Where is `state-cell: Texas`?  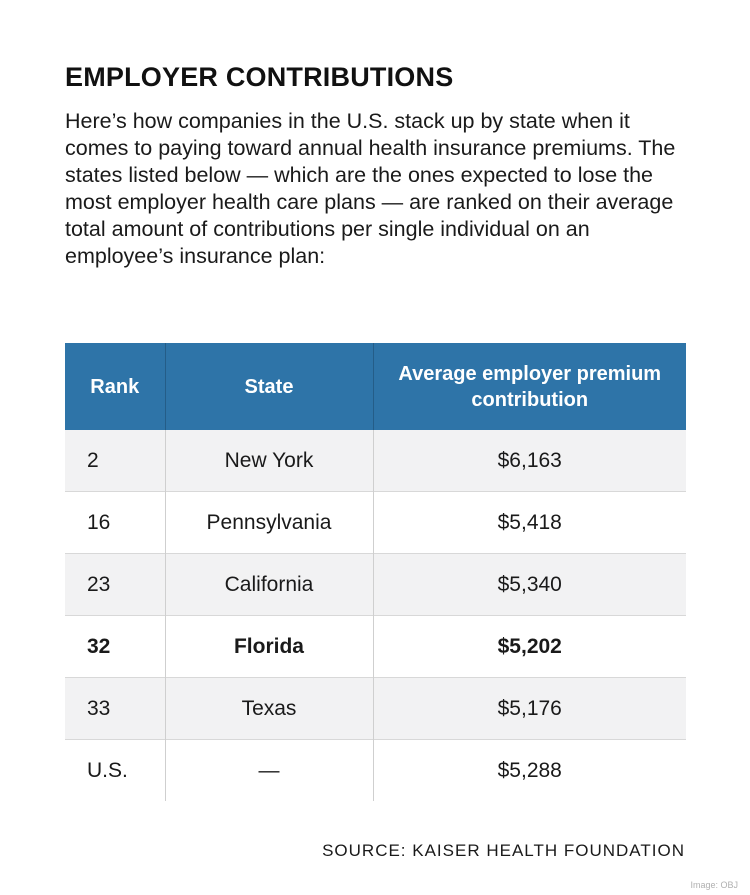 state-cell: Texas is located at coordinates (268, 708).